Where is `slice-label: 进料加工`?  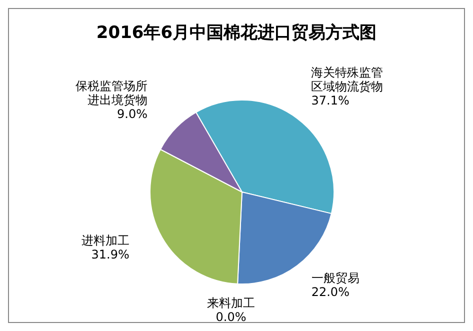
slice-label: 进料加工 is located at coordinates (105, 241).